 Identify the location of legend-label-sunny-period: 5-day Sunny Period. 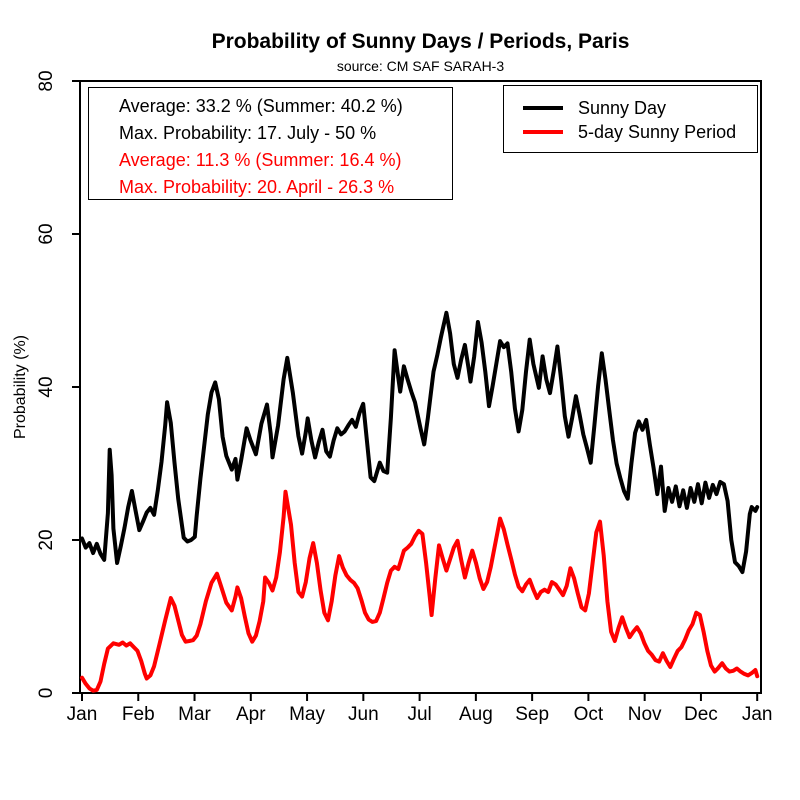
(657, 131).